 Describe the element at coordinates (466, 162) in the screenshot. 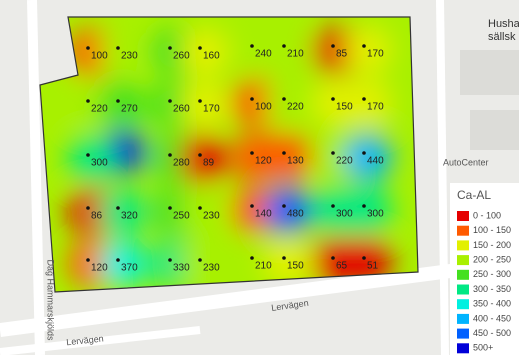

I see `place-label: AutoCenter` at that location.